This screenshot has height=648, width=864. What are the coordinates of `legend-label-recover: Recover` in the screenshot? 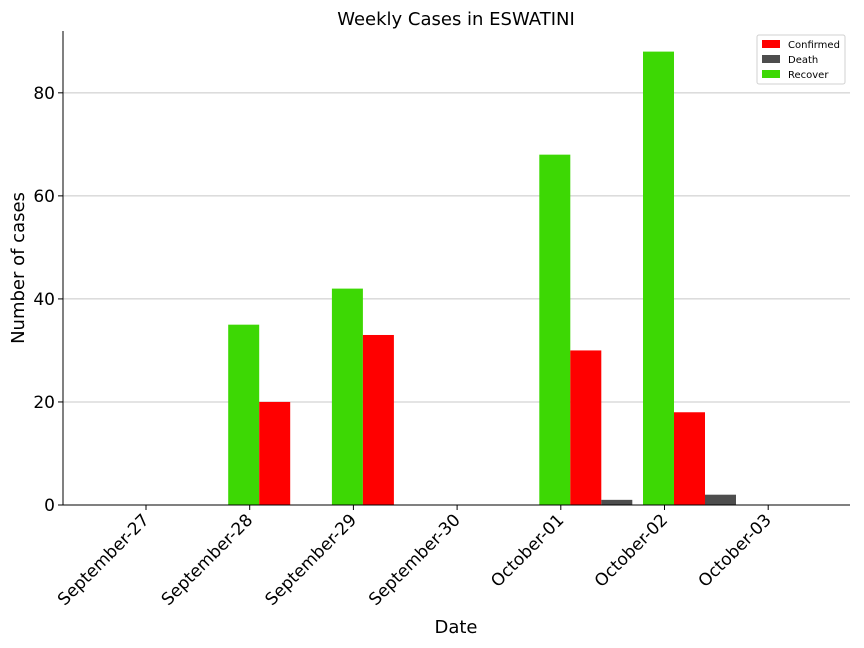 It's located at (808, 75).